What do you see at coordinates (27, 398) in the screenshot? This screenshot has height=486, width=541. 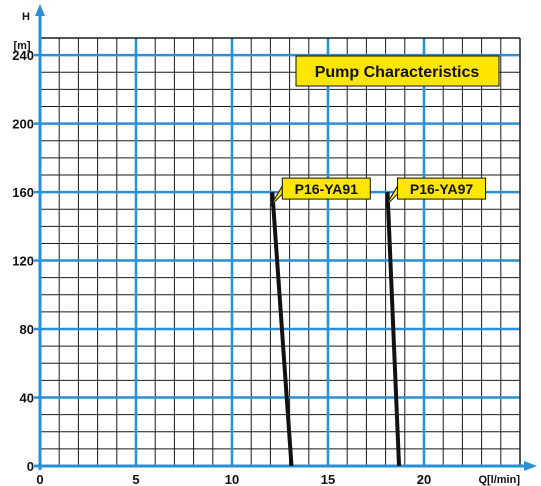 I see `y-tick-label: 40` at bounding box center [27, 398].